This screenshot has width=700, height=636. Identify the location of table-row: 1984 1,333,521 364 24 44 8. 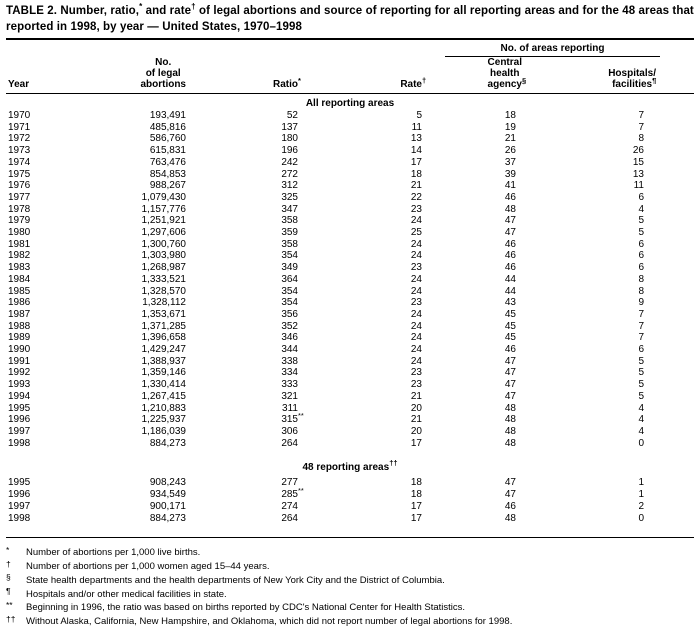
(350, 280).